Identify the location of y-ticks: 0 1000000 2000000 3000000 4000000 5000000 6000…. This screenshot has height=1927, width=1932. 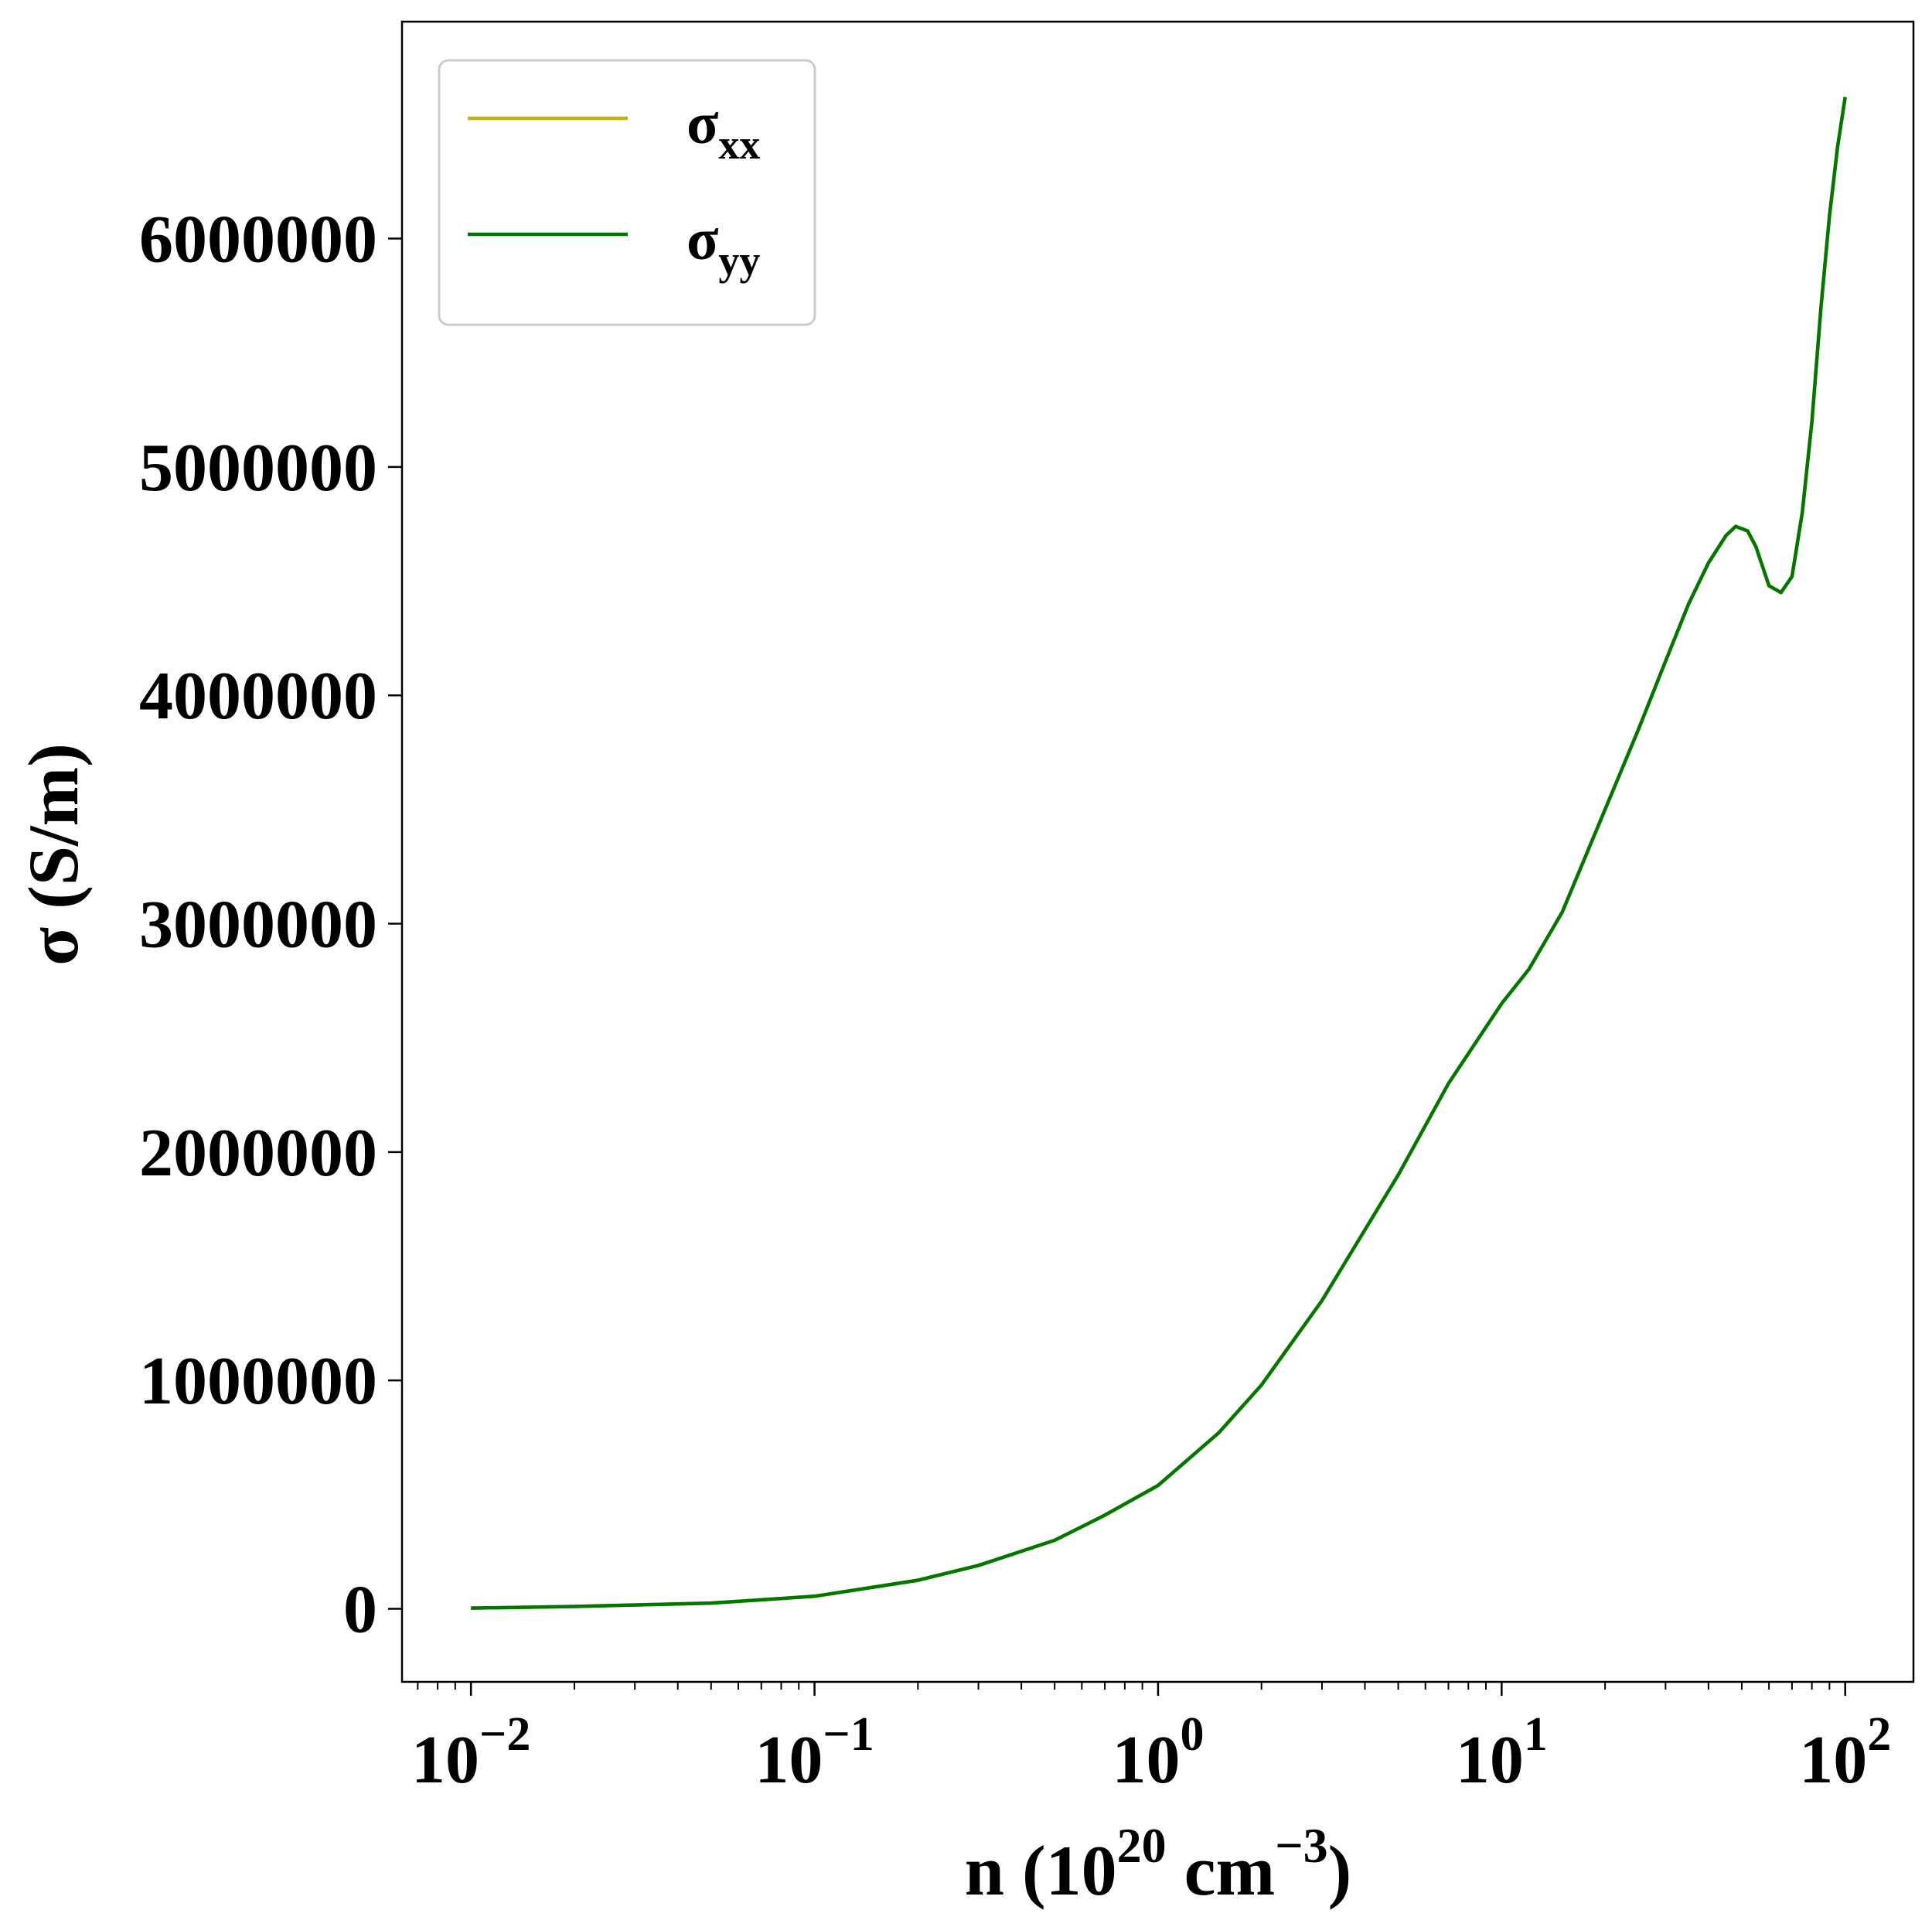
(270, 925).